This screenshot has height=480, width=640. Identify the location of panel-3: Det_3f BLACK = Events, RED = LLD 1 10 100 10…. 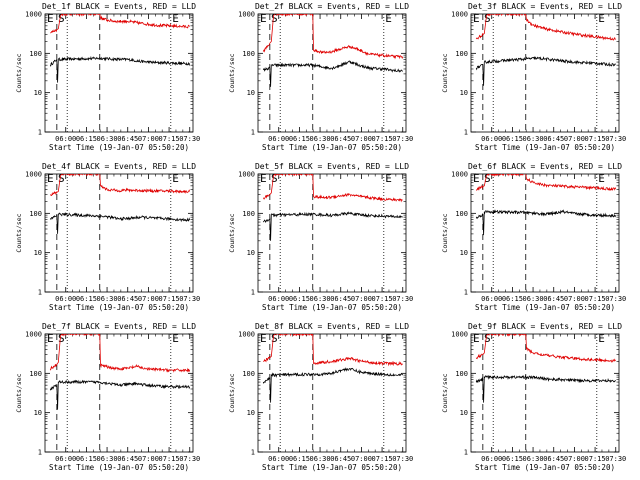
(533, 77).